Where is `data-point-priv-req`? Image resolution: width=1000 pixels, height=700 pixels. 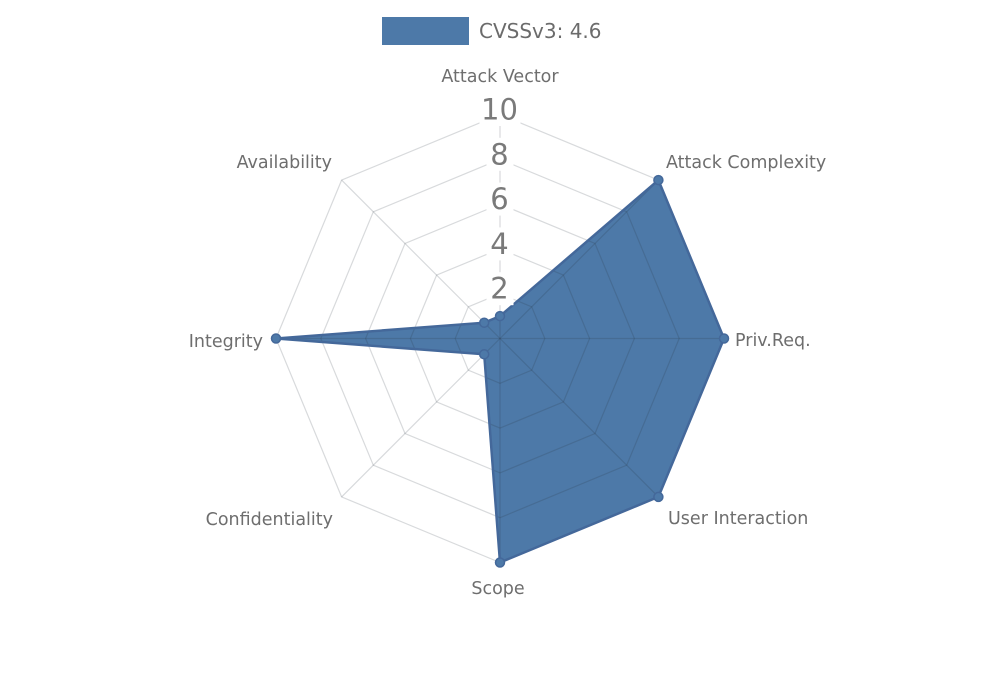
data-point-priv-req is located at coordinates (724, 338).